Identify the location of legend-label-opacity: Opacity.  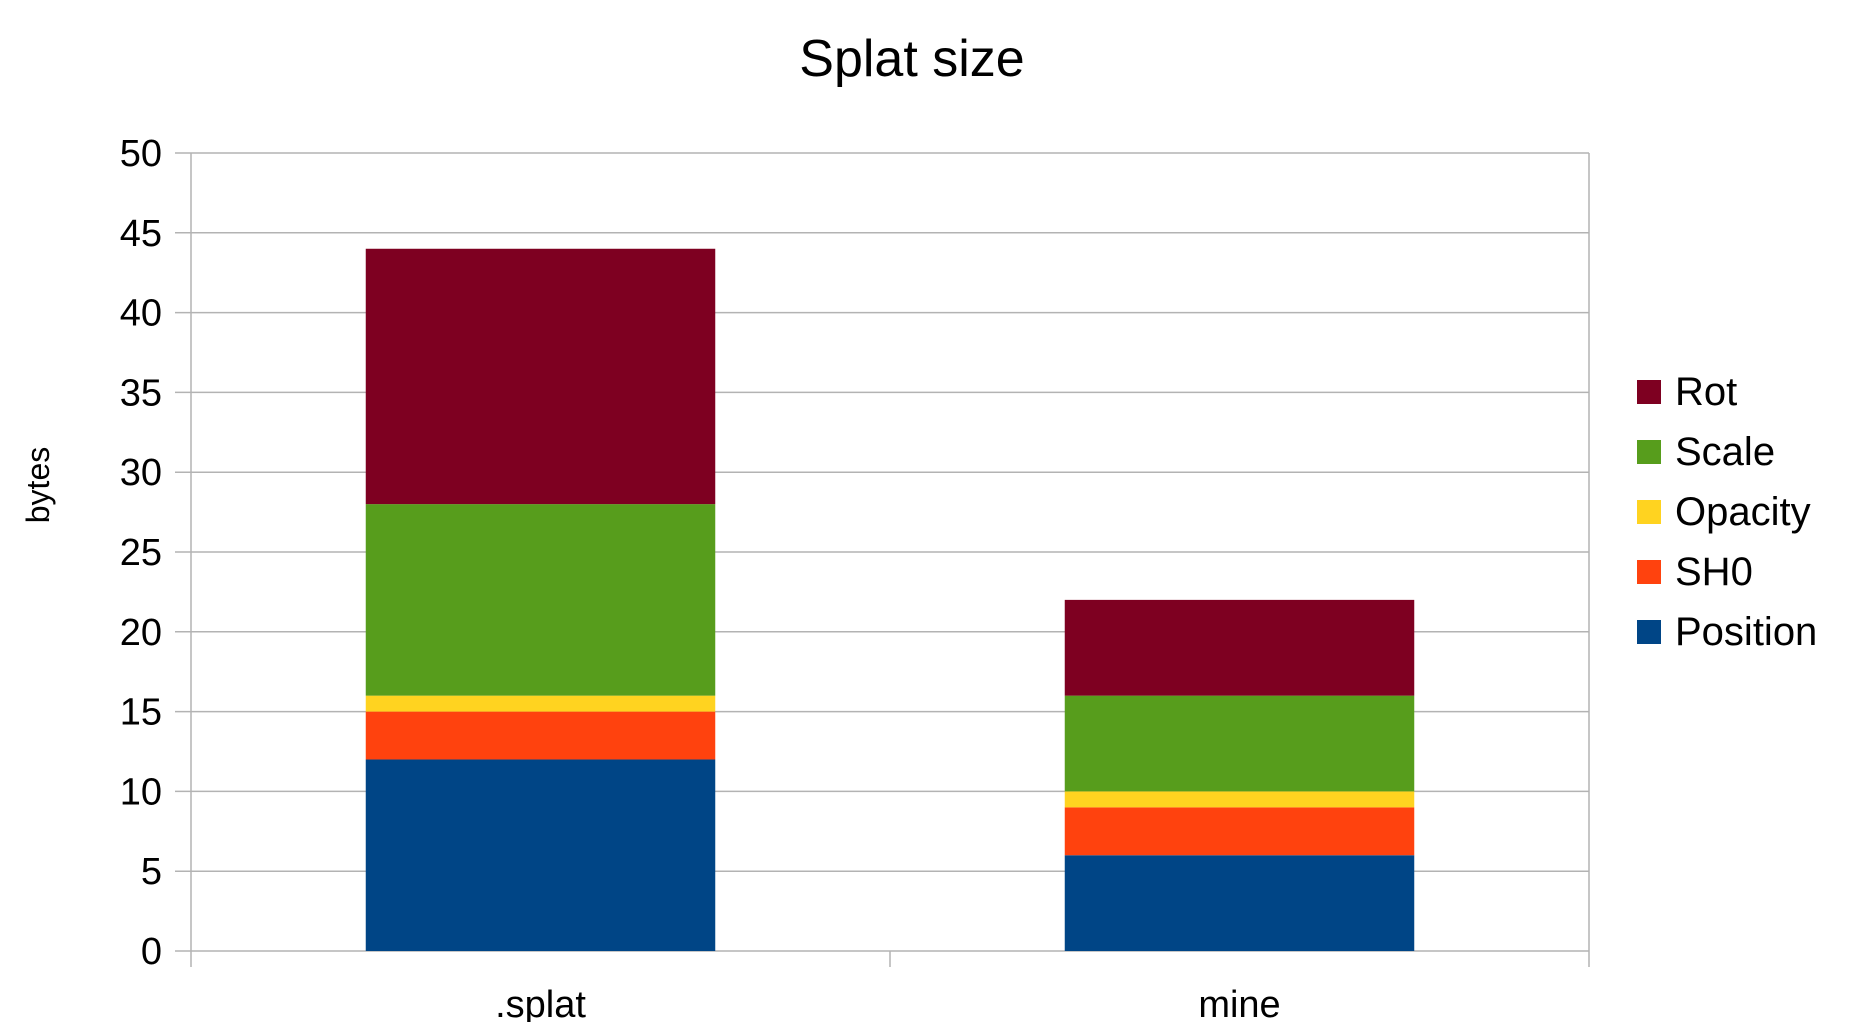
(1743, 512).